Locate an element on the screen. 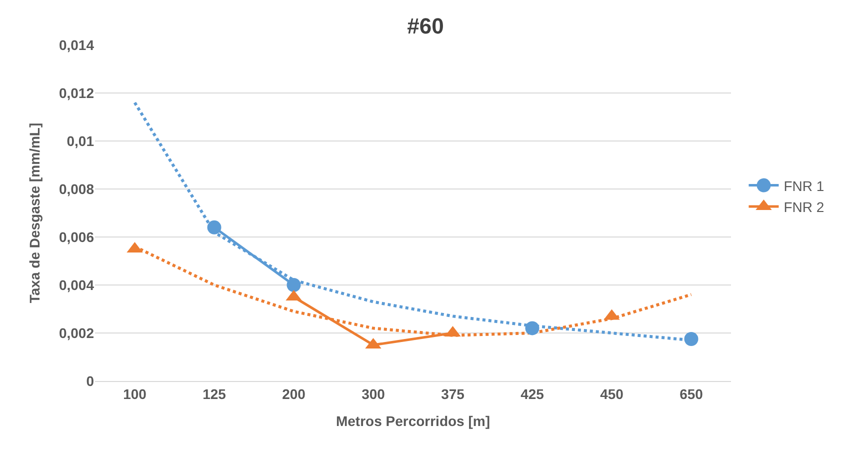  x-axis-title: Metros Percorridos [m] is located at coordinates (413, 421).